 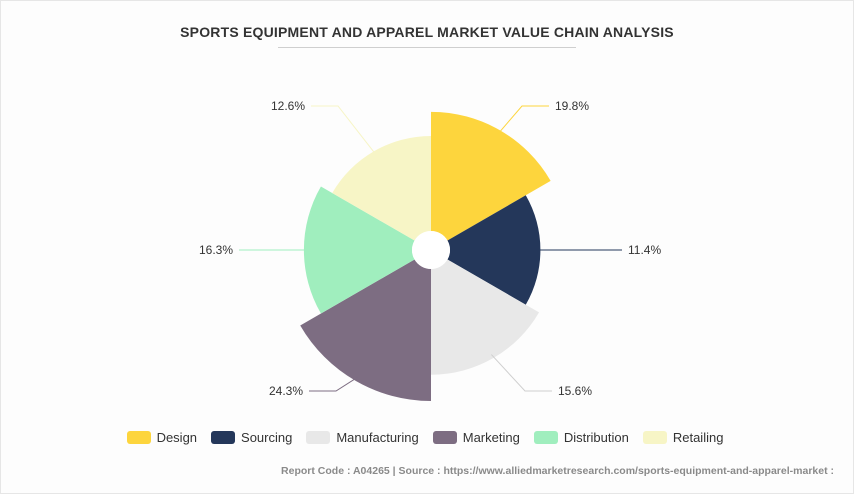 I want to click on legend-label: Distribution, so click(x=596, y=437).